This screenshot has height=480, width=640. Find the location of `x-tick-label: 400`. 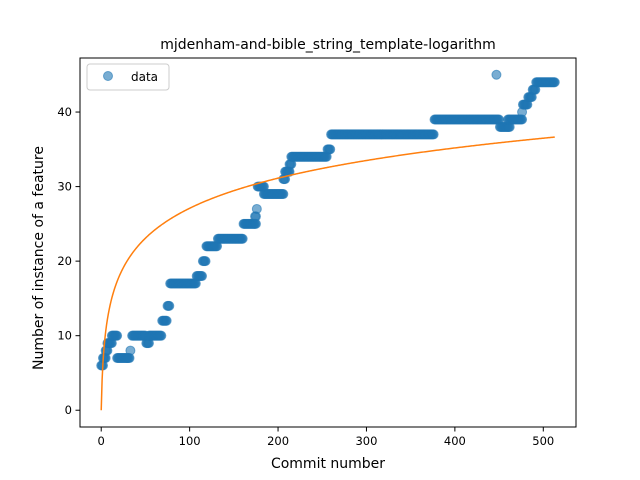

x-tick-label: 400 is located at coordinates (455, 441).